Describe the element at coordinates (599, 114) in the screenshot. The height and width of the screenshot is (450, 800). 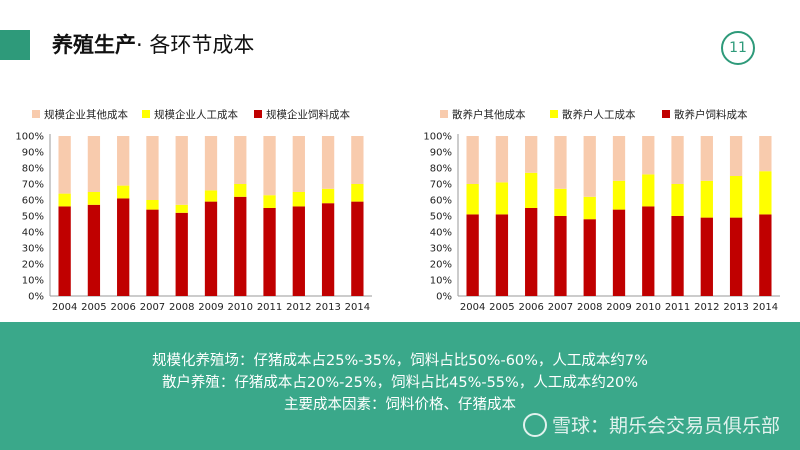
I see `legend-label: 散养户人工成本` at that location.